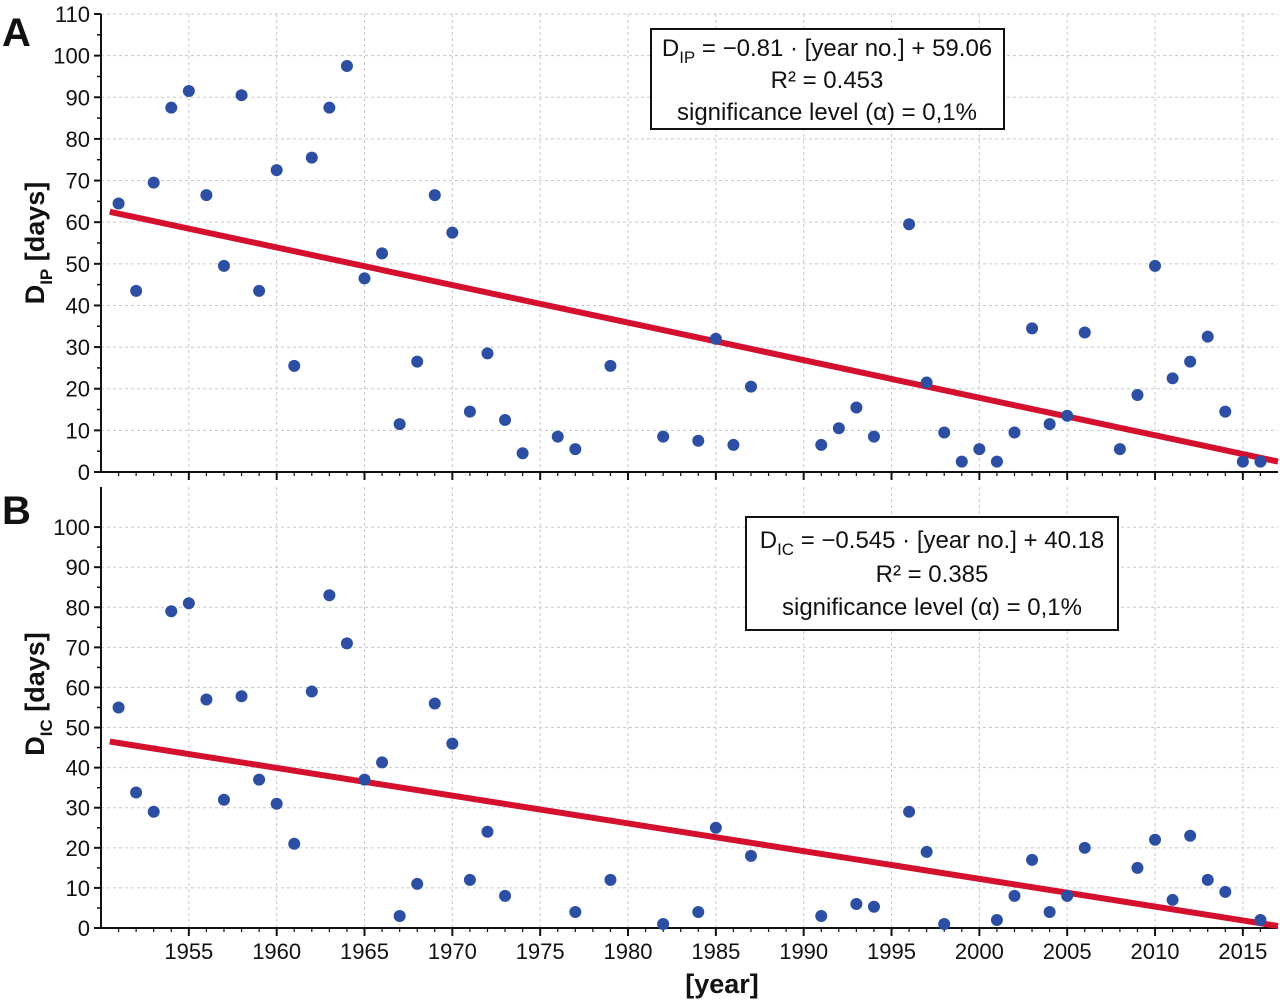  Describe the element at coordinates (827, 51) in the screenshot. I see `panel-a-equation: DIP = −0.81 · [year no.] + 59.06` at that location.